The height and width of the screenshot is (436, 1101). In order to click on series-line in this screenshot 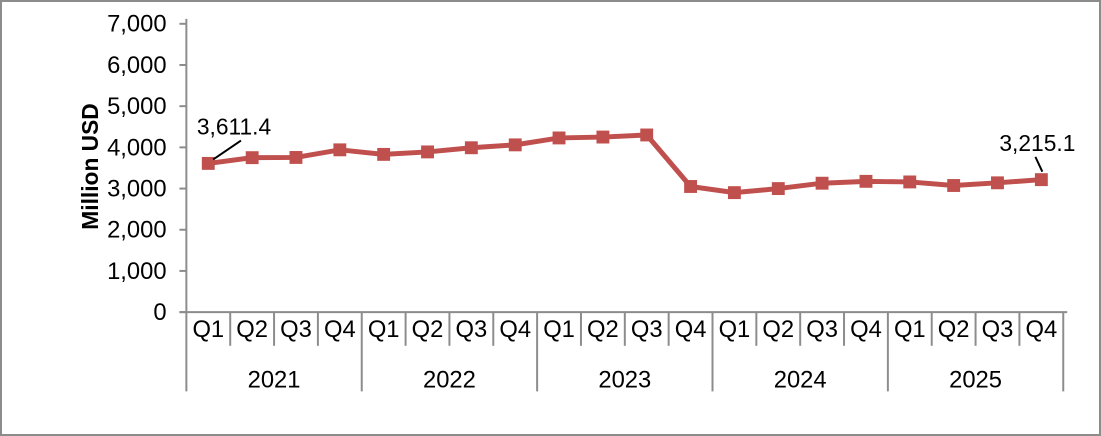, I will do `click(624, 164)`.